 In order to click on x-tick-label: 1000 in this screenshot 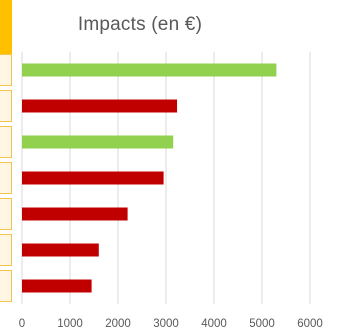, I will do `click(70, 324)`.